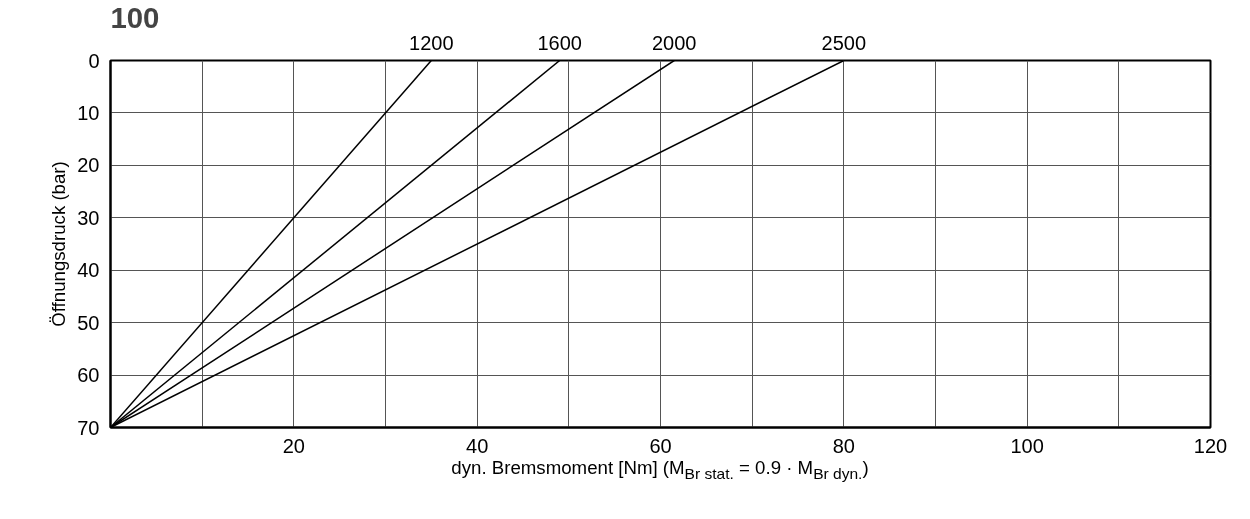  I want to click on series-label: 1200, so click(431, 42).